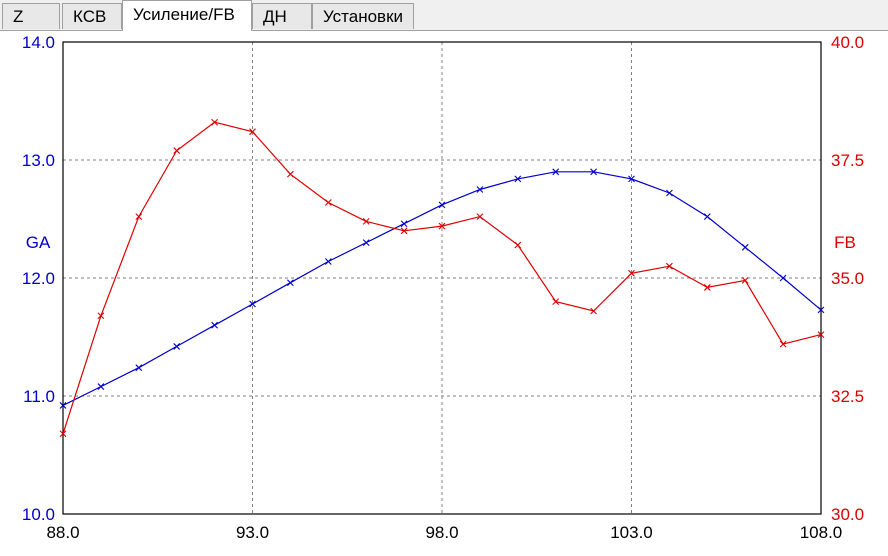 The image size is (888, 556). I want to click on x-tick-label: 108.0, so click(821, 532).